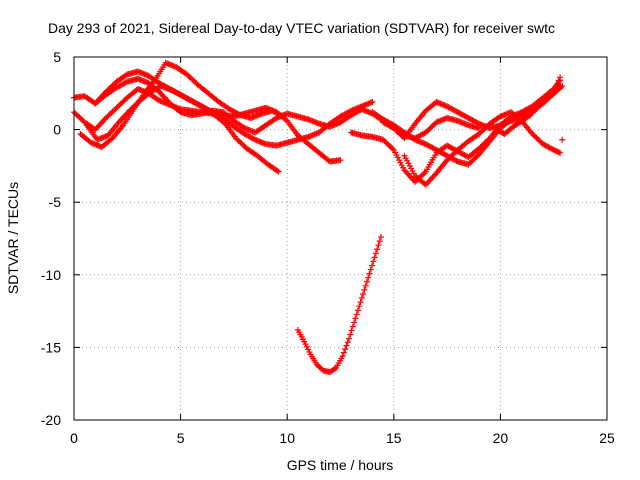  What do you see at coordinates (607, 438) in the screenshot?
I see `x-tick-label: 25` at bounding box center [607, 438].